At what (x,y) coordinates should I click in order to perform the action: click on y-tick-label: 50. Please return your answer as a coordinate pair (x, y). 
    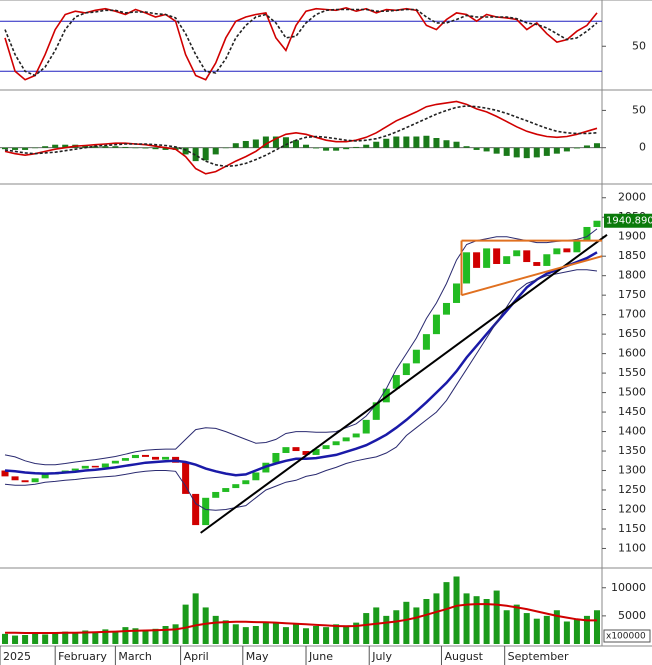
    Looking at the image, I should click on (639, 45).